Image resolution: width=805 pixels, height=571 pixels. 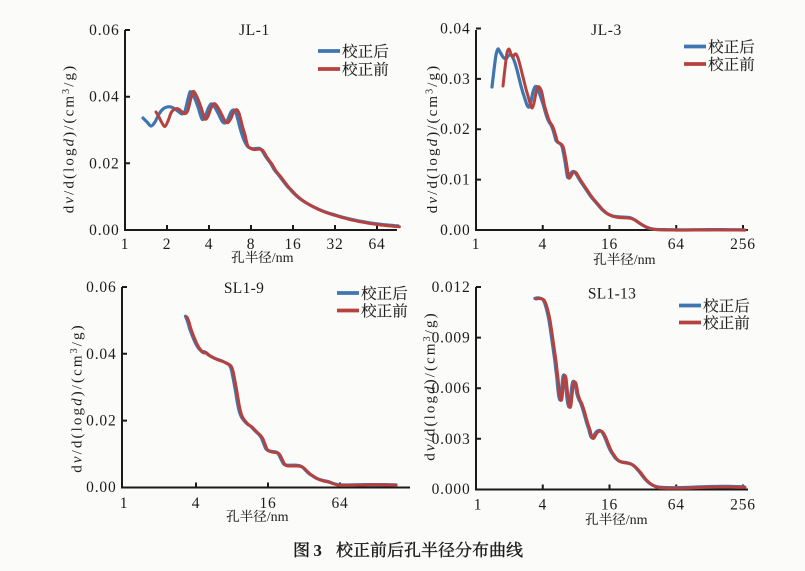 What do you see at coordinates (254, 30) in the screenshot?
I see `svg-text: JL-1` at bounding box center [254, 30].